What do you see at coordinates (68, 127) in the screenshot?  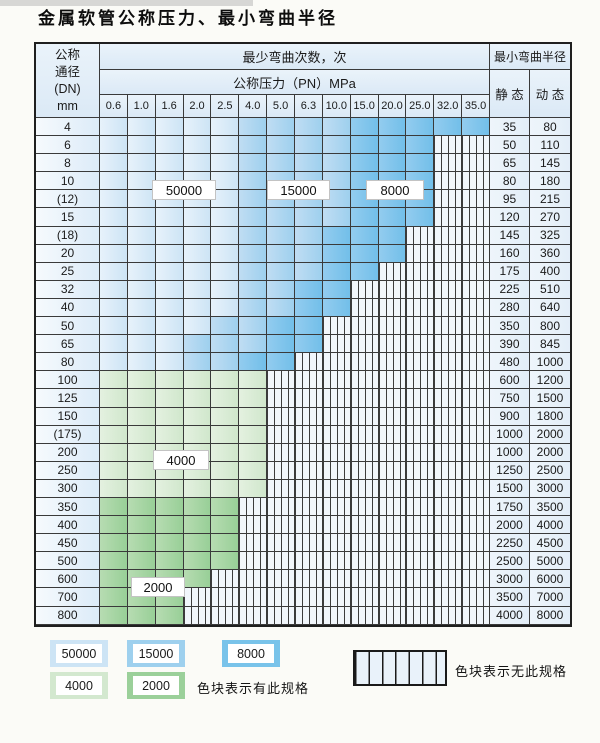 I see `dn-cell: 4` at bounding box center [68, 127].